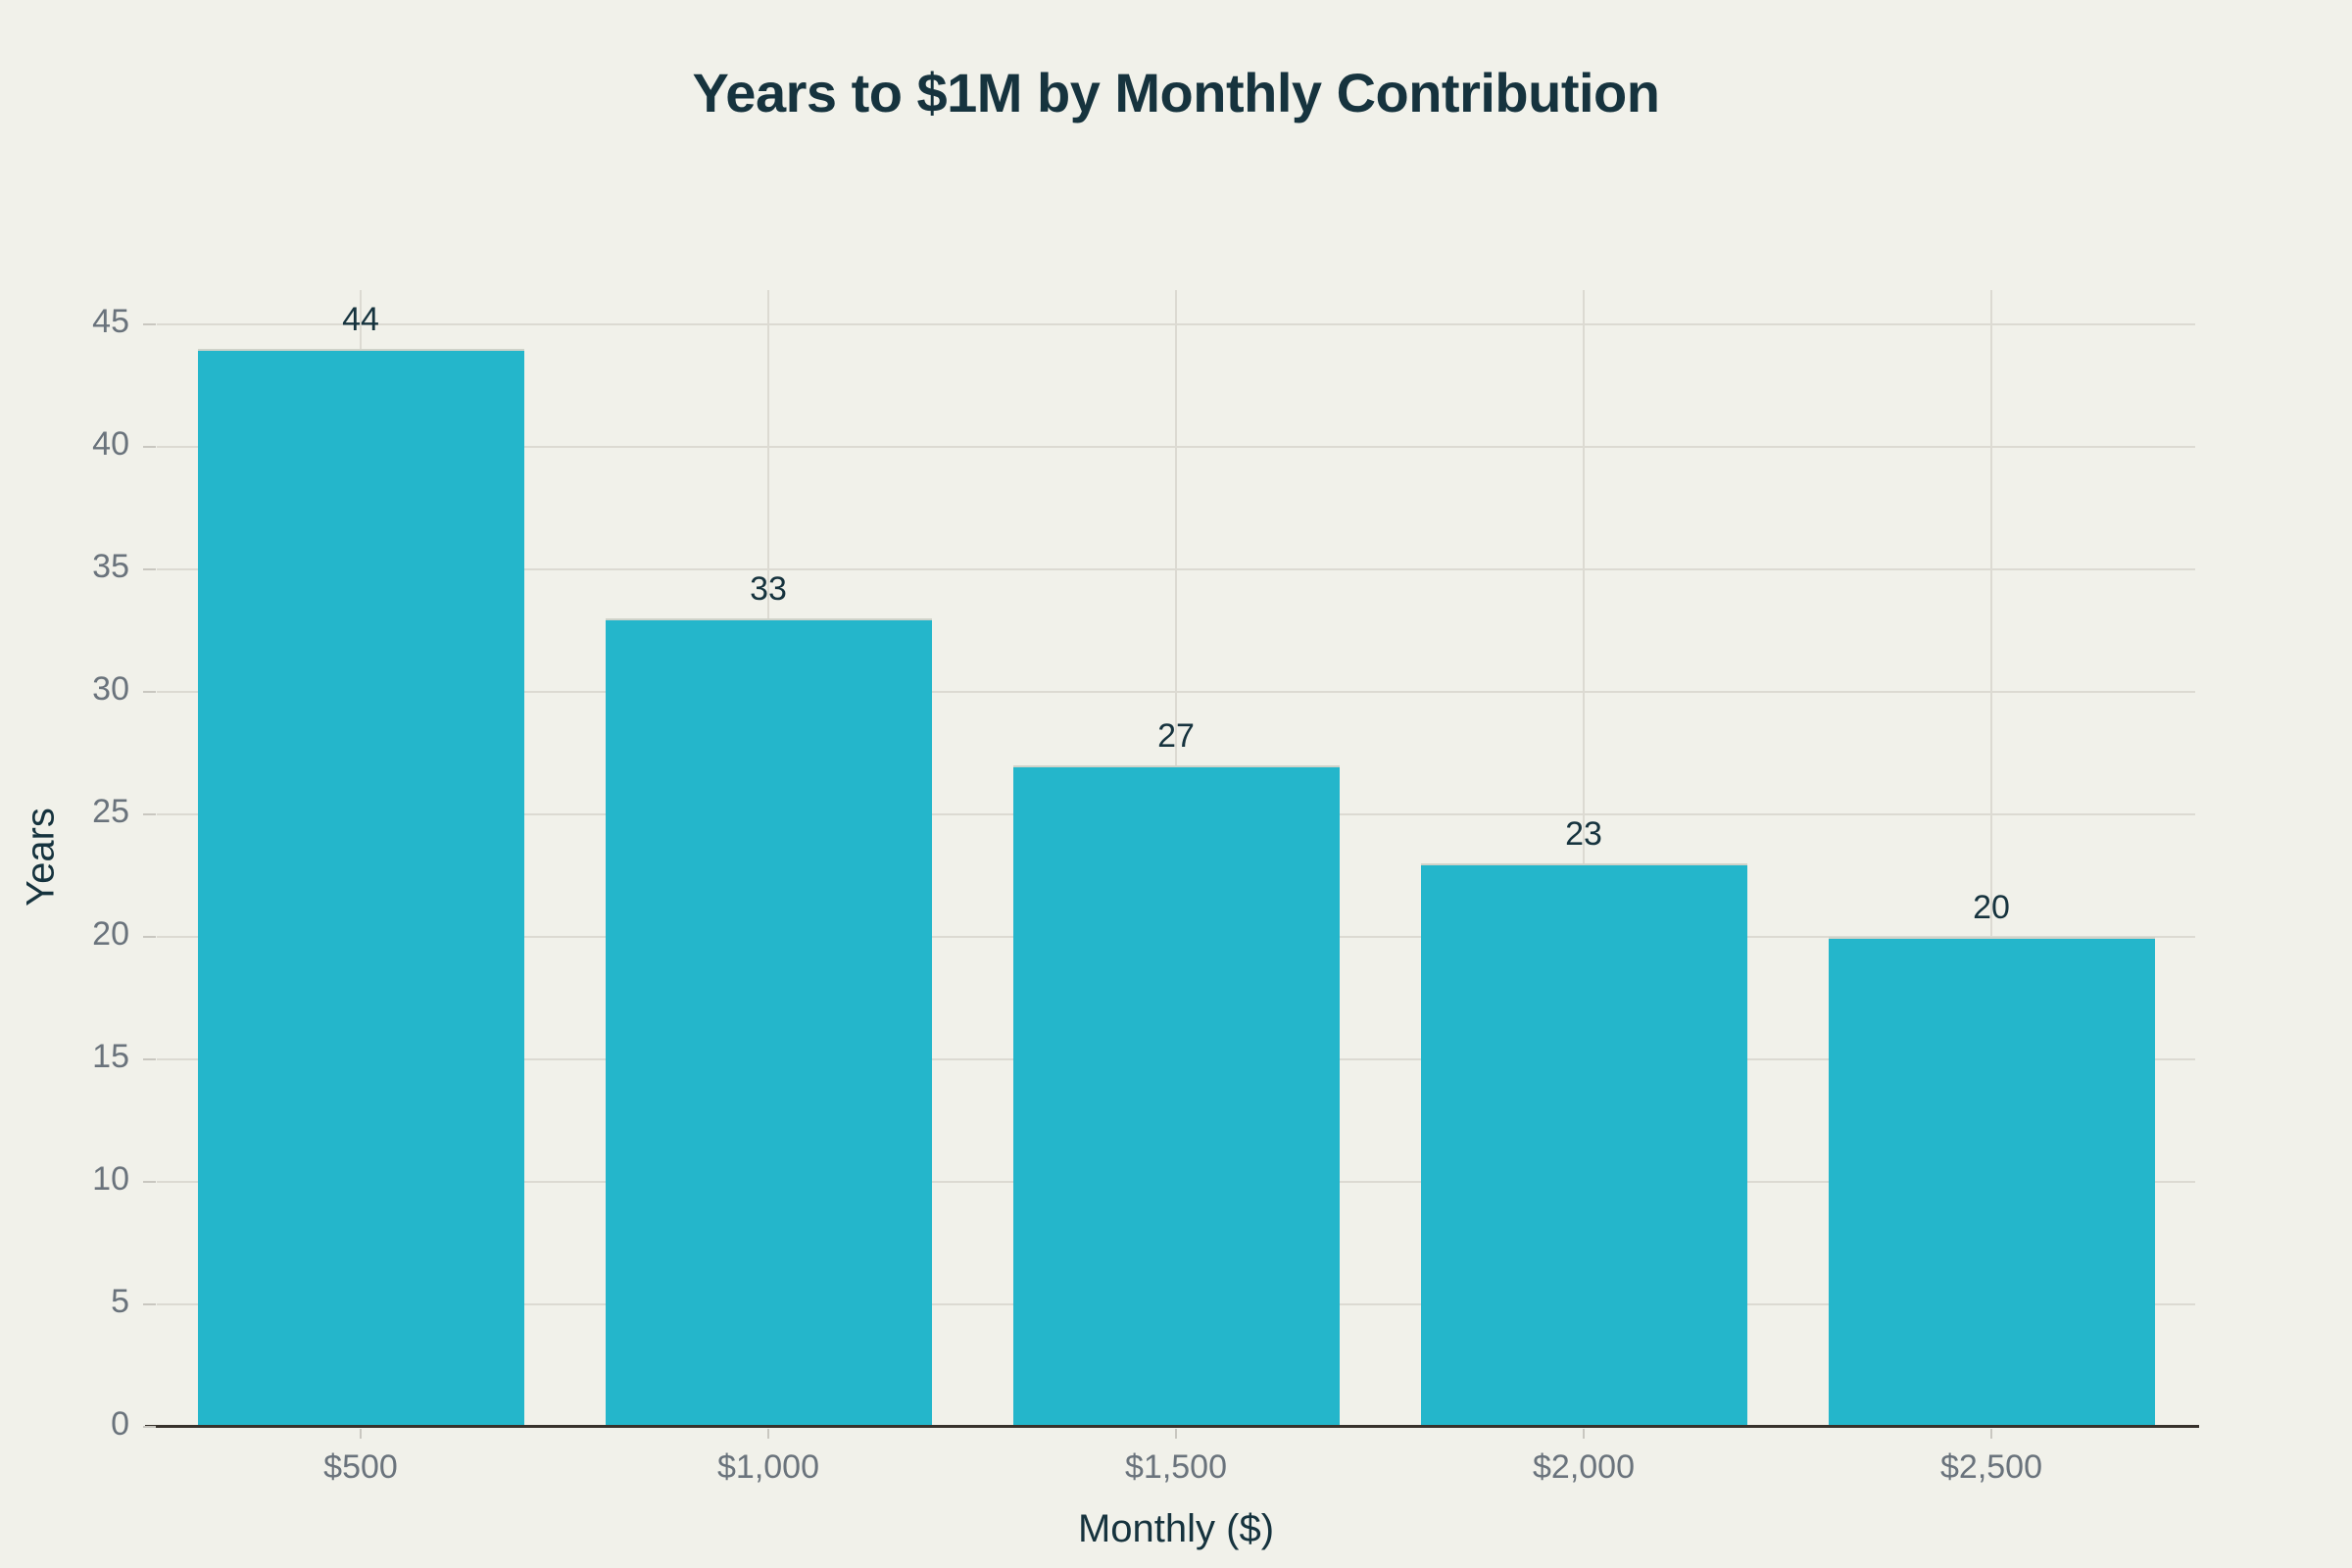 The width and height of the screenshot is (2352, 1568). What do you see at coordinates (1584, 1467) in the screenshot?
I see `x-tick-label: $2,000` at bounding box center [1584, 1467].